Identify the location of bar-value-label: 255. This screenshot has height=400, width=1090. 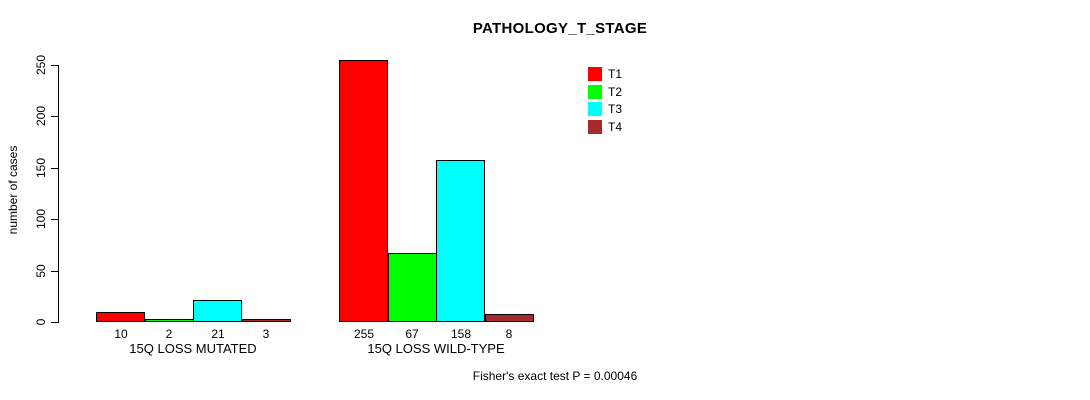
(364, 334).